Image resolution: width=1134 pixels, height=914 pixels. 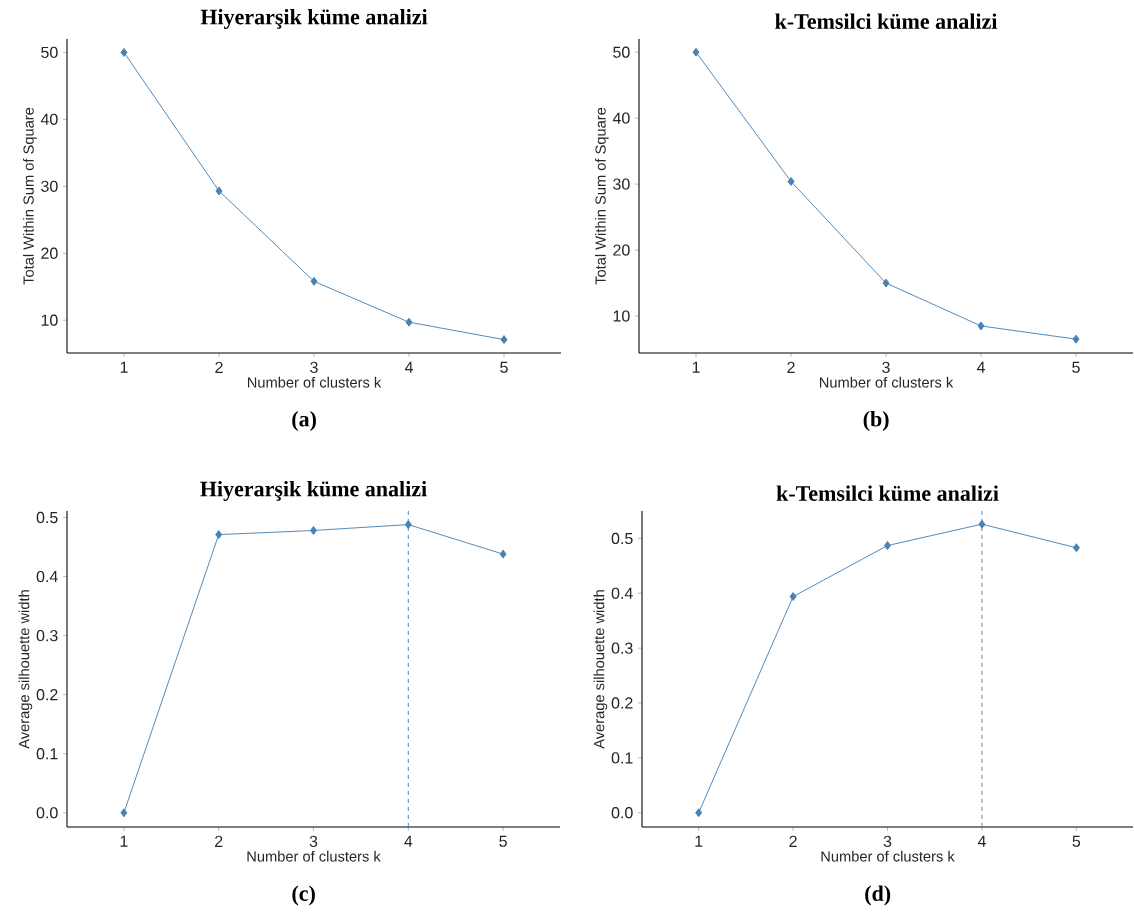 I want to click on text: (a), so click(x=304, y=421).